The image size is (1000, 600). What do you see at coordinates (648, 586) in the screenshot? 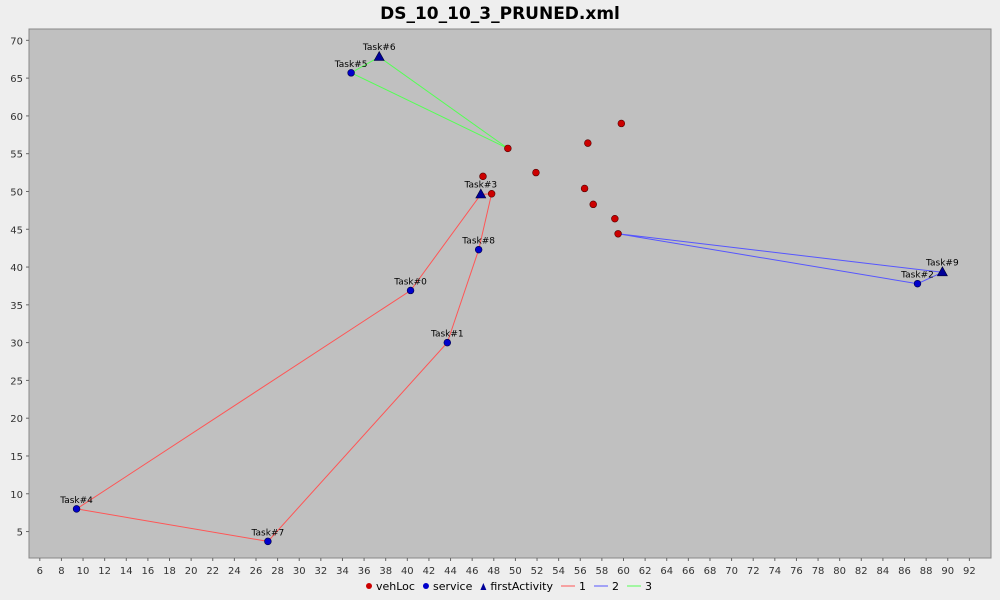
I see `legend-label-3: 3` at bounding box center [648, 586].